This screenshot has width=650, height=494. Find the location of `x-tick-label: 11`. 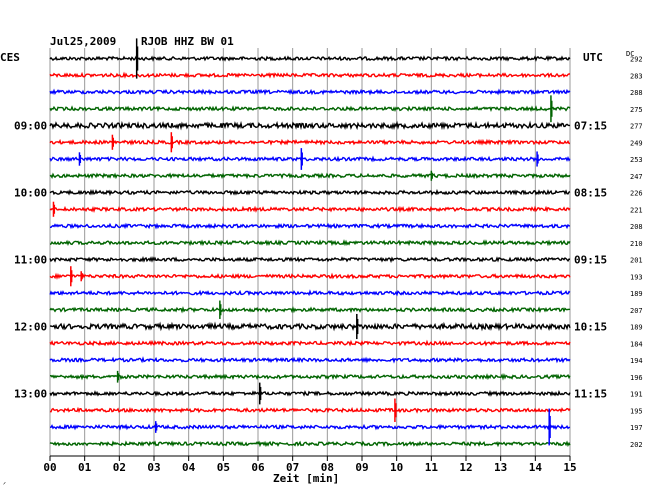

x-tick-label: 11 is located at coordinates (432, 467).